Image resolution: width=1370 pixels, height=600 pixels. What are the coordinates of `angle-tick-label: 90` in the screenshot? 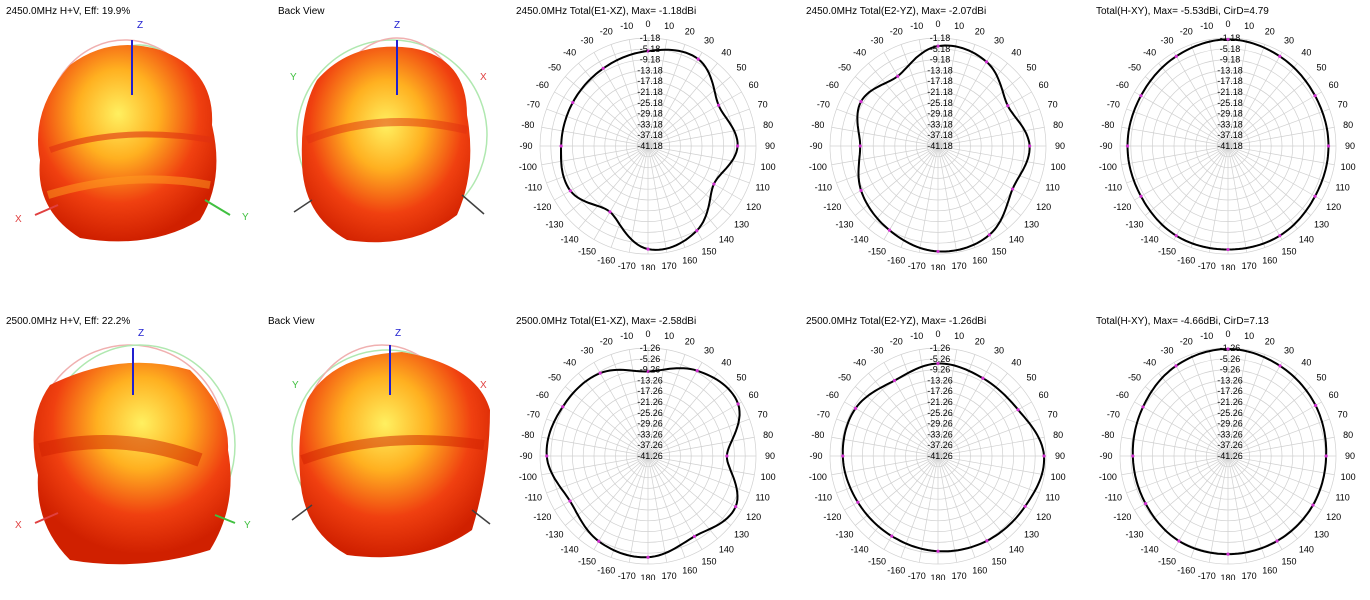 It's located at (770, 146).